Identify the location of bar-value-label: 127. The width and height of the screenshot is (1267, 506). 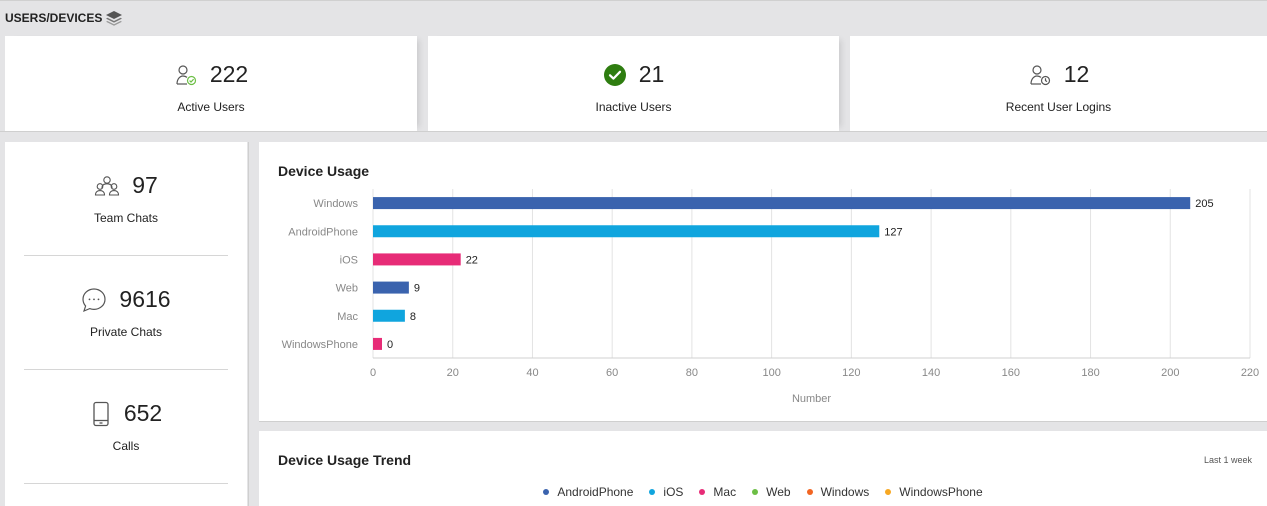
(893, 232).